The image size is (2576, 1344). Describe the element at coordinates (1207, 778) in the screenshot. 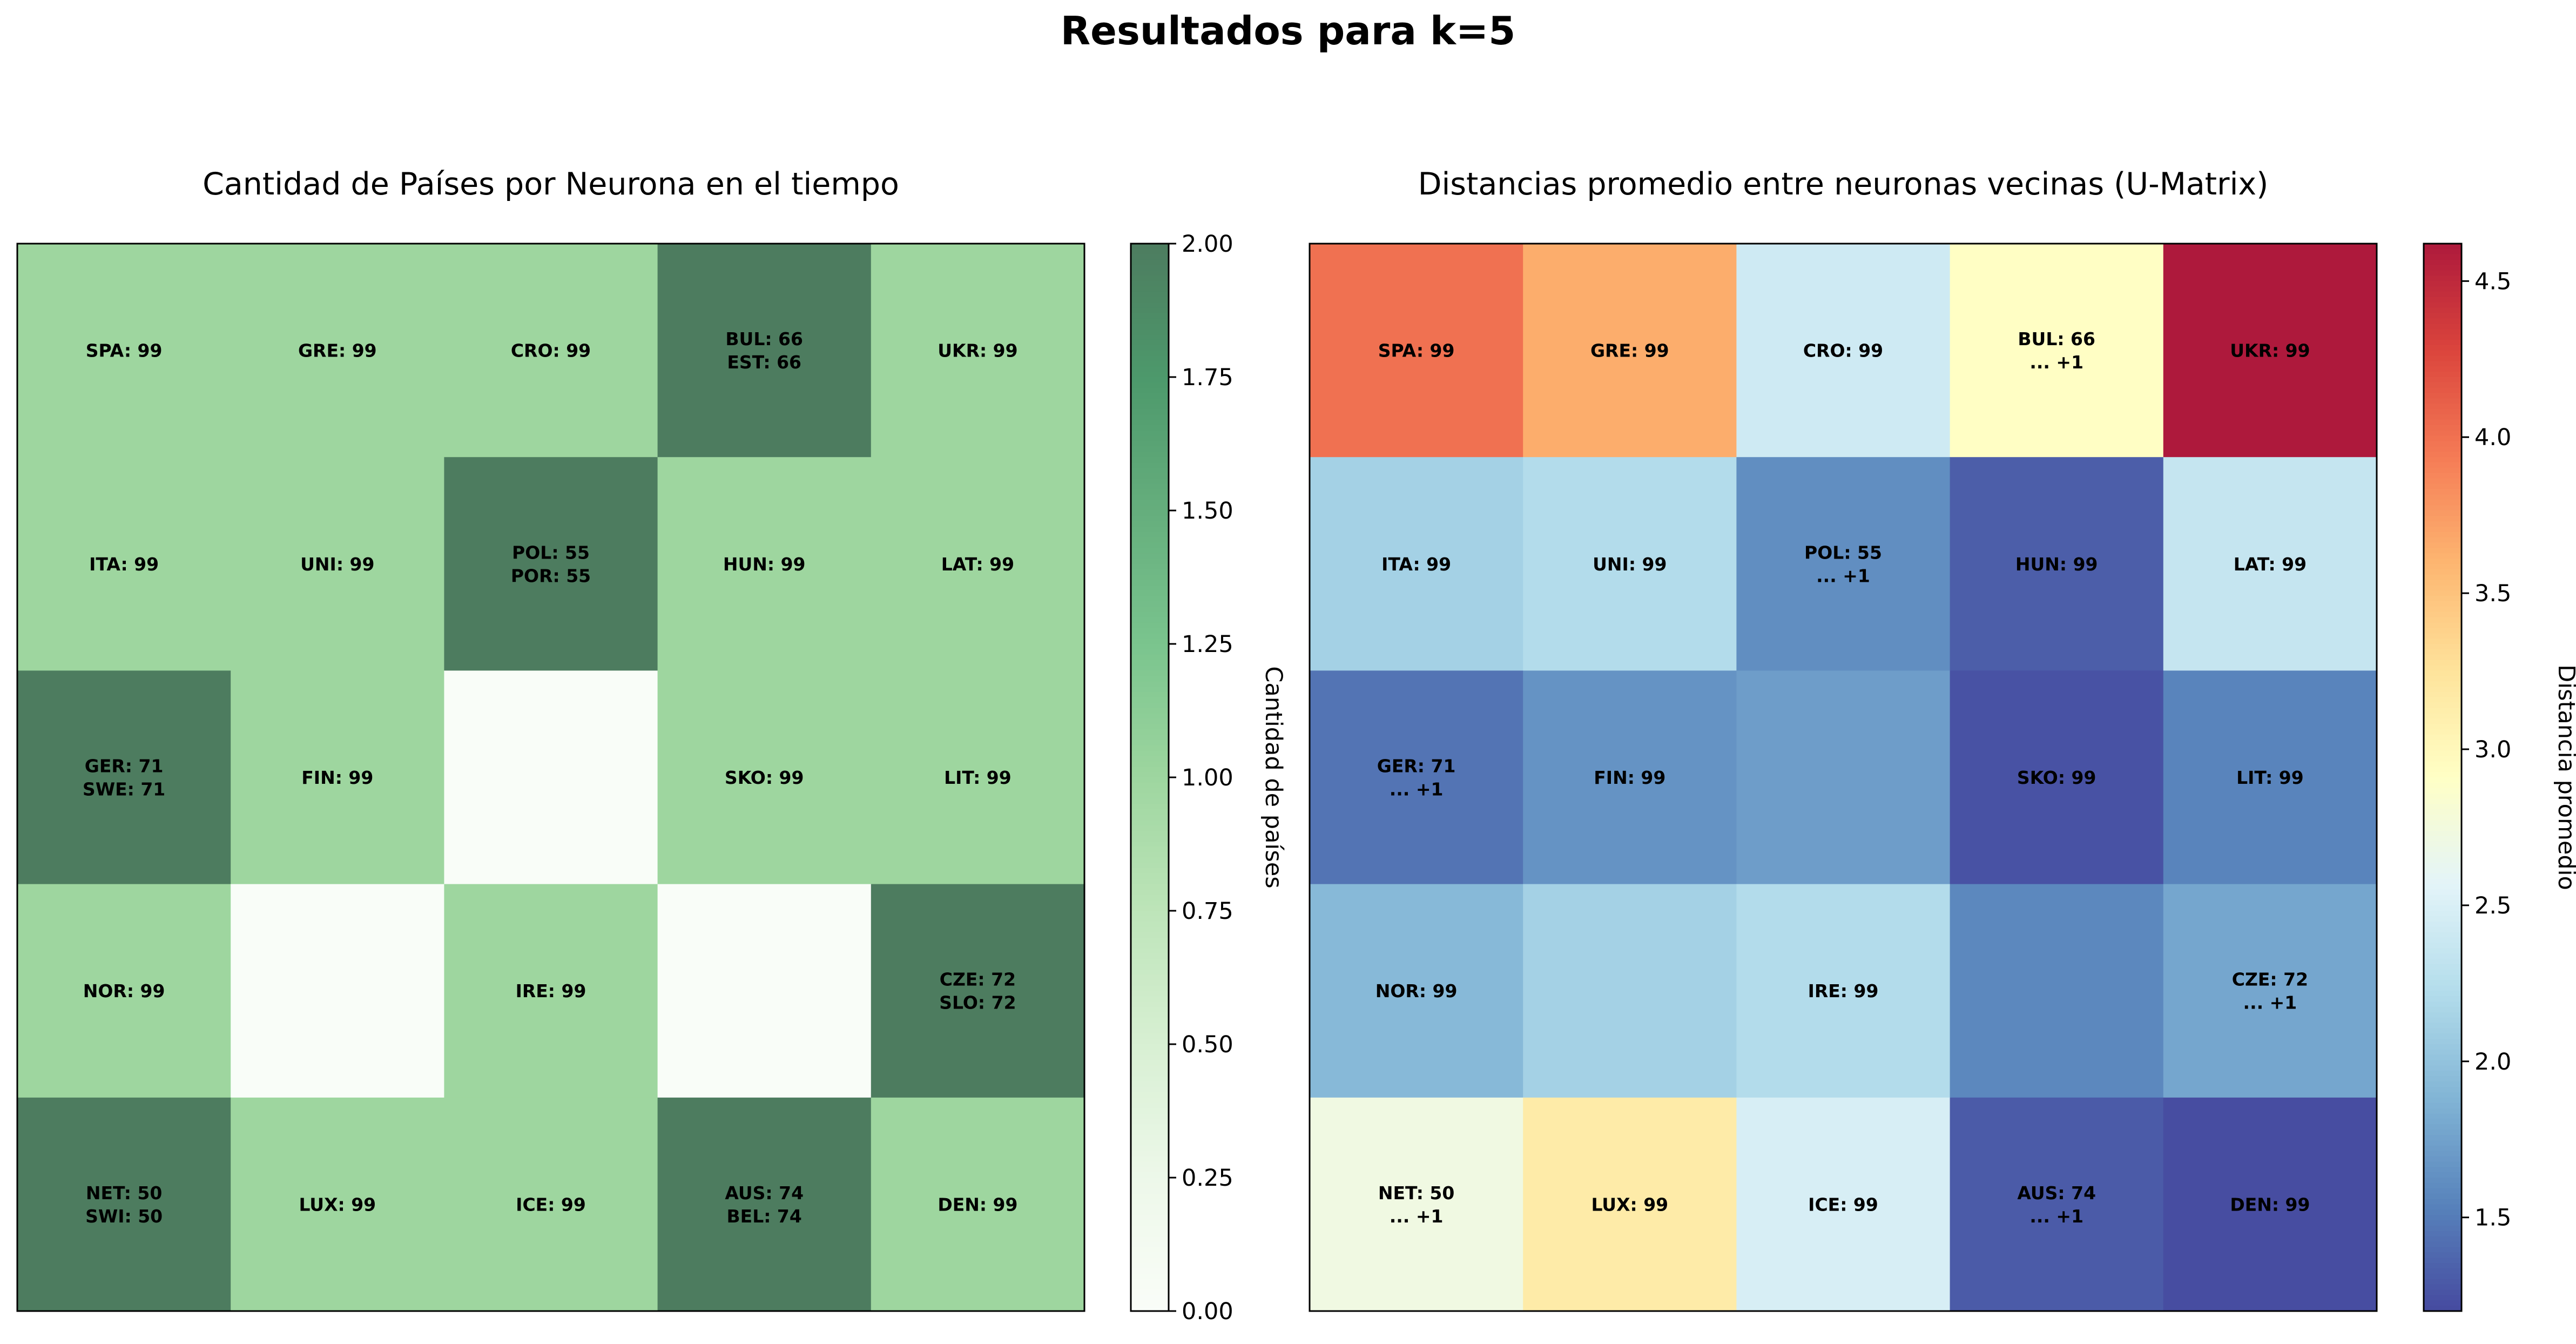

I see `colorbar-tick-label: 1.00` at that location.